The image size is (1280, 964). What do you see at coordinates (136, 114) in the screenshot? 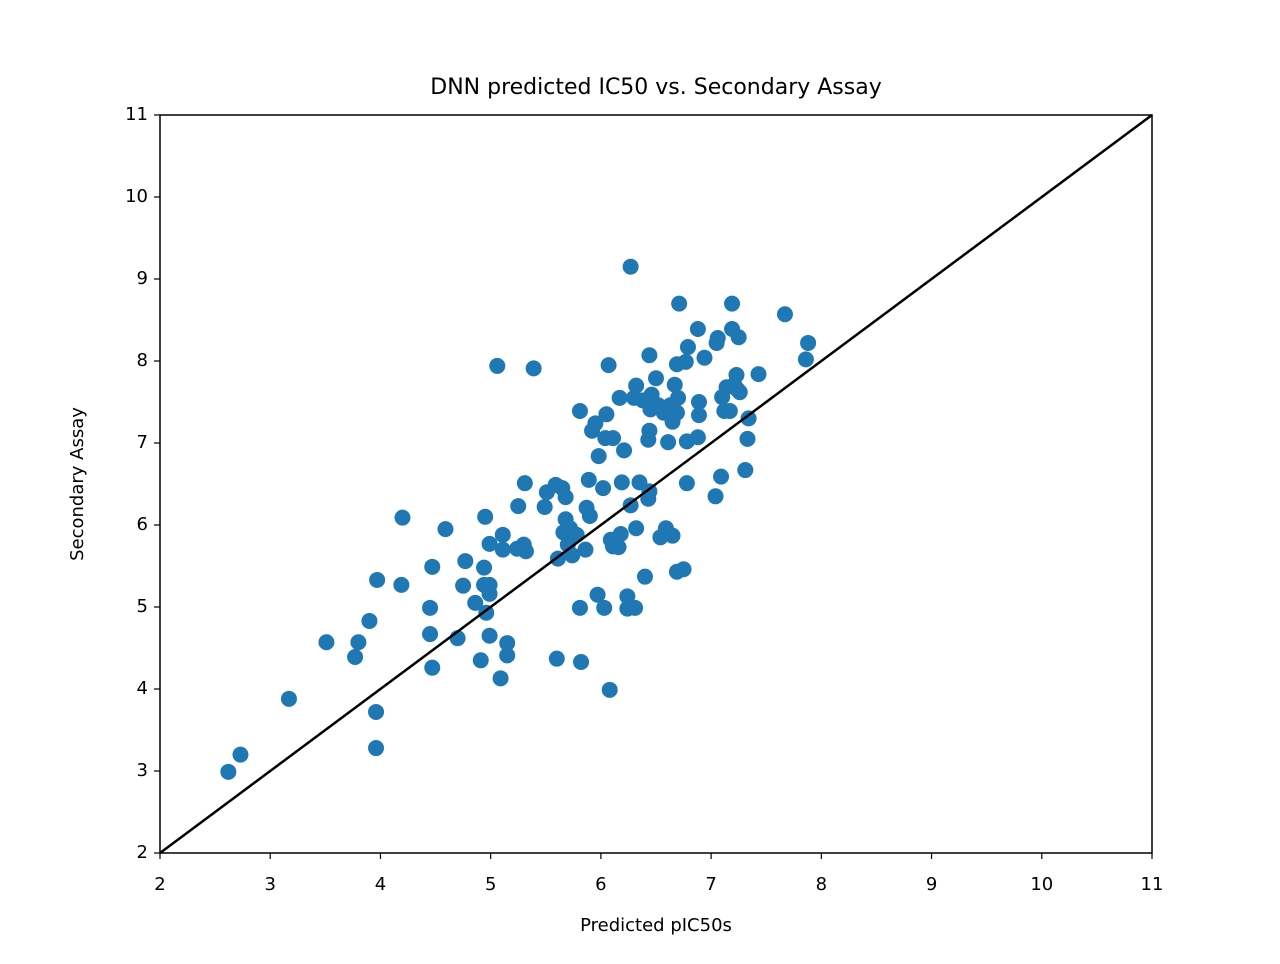
I see `y-tick-label: 11` at bounding box center [136, 114].